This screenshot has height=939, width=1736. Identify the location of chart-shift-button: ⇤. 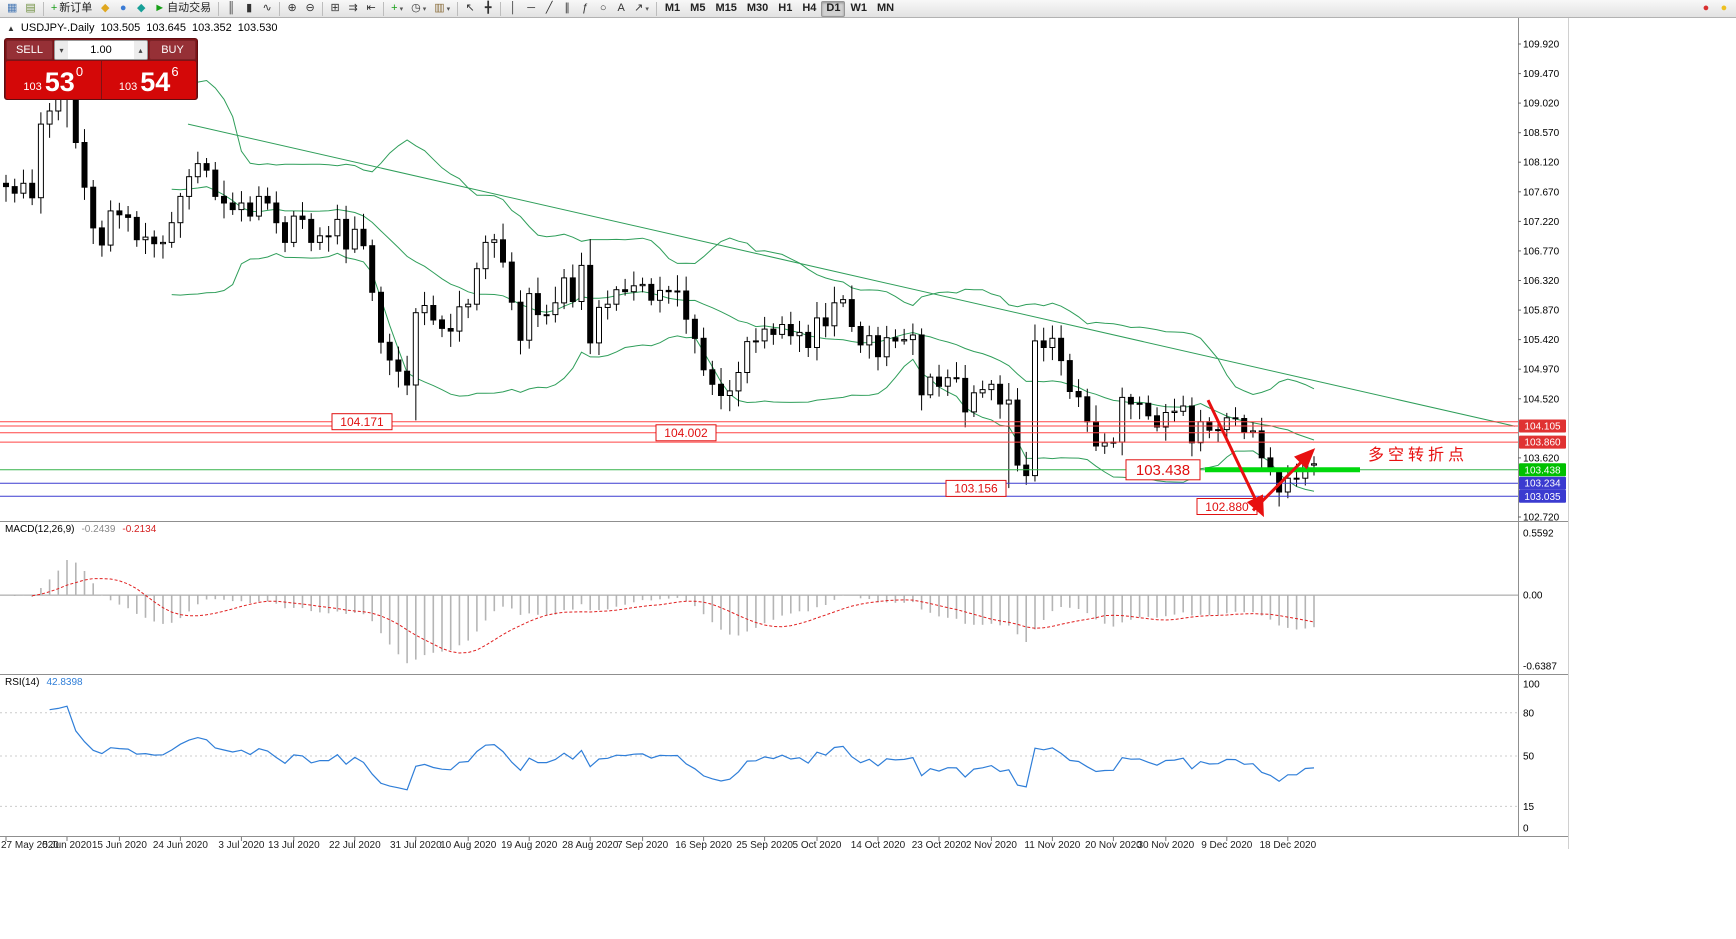
(371, 9).